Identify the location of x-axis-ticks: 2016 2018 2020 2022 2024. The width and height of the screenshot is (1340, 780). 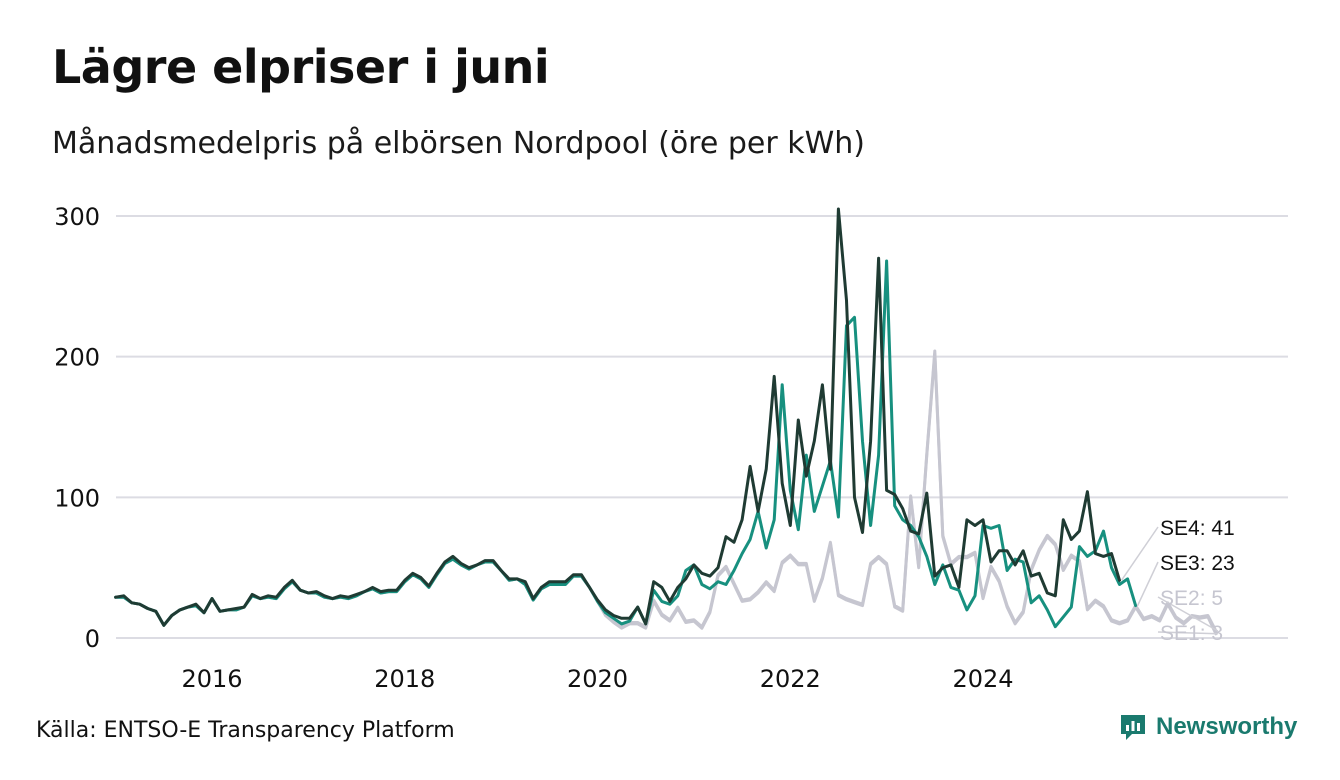
(597, 679).